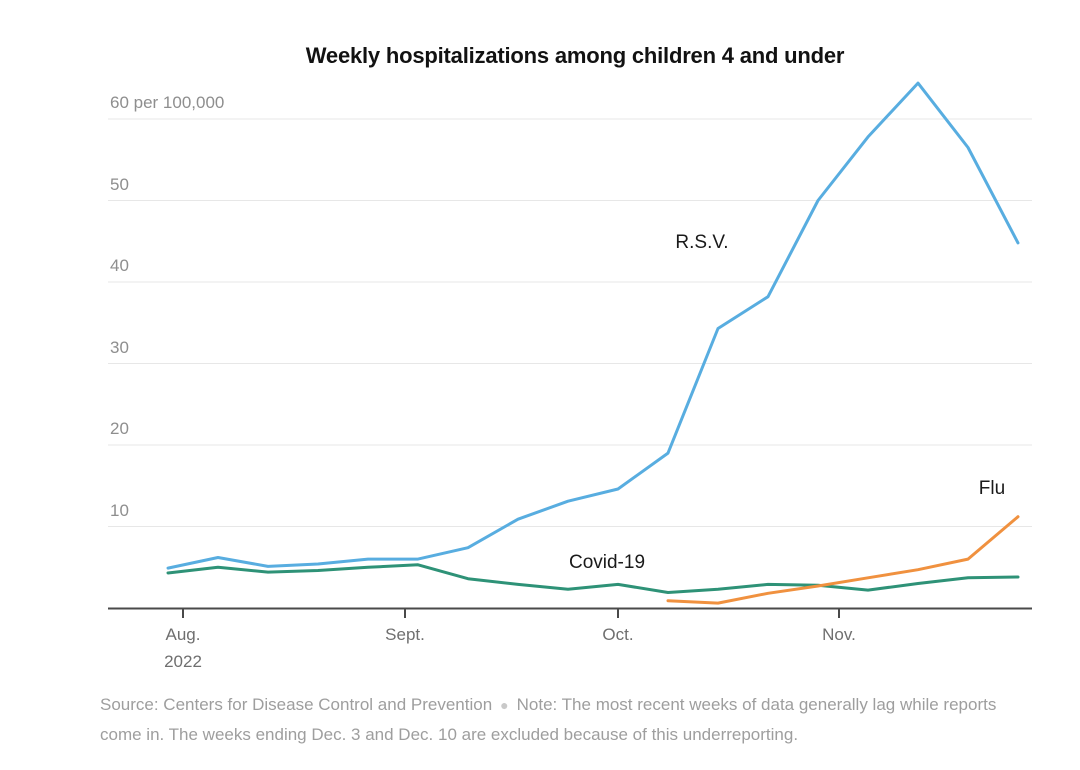 The height and width of the screenshot is (770, 1080). Describe the element at coordinates (183, 661) in the screenshot. I see `x-axis-sublabel: 2022` at that location.